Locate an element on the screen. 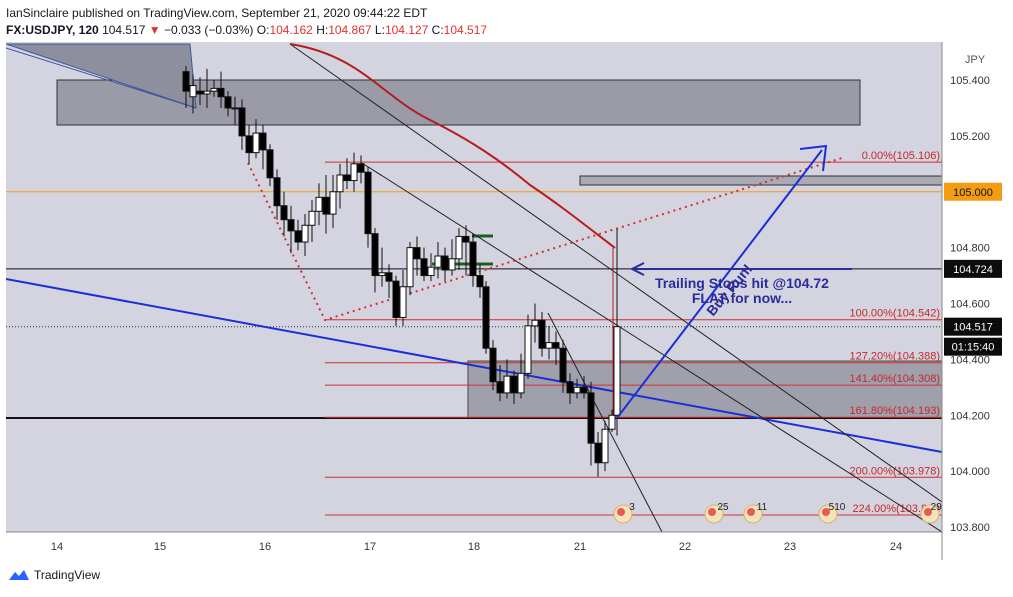 The width and height of the screenshot is (1013, 597). price-tick: 104.000 is located at coordinates (970, 472).